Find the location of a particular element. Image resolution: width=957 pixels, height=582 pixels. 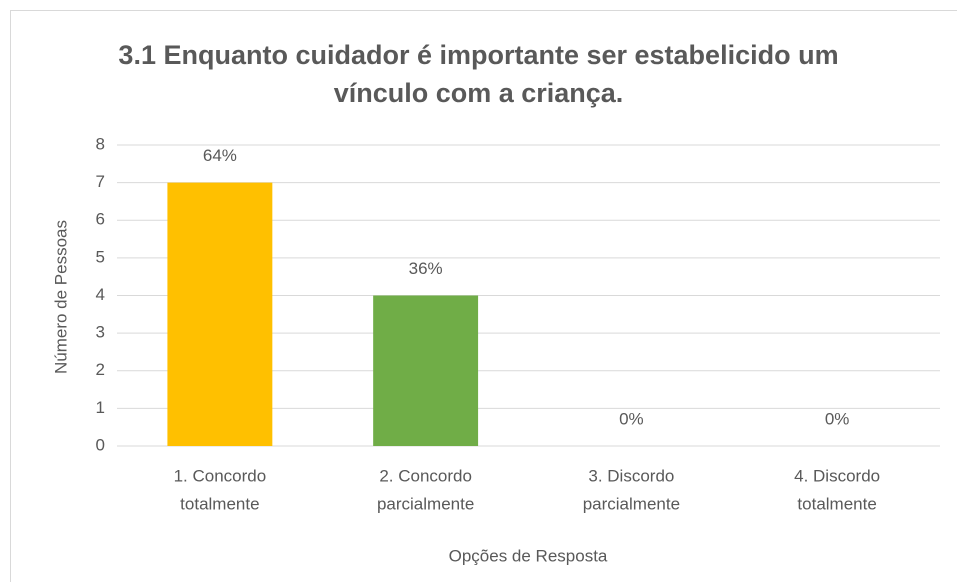

y-tick-label: 1 is located at coordinates (100, 407).